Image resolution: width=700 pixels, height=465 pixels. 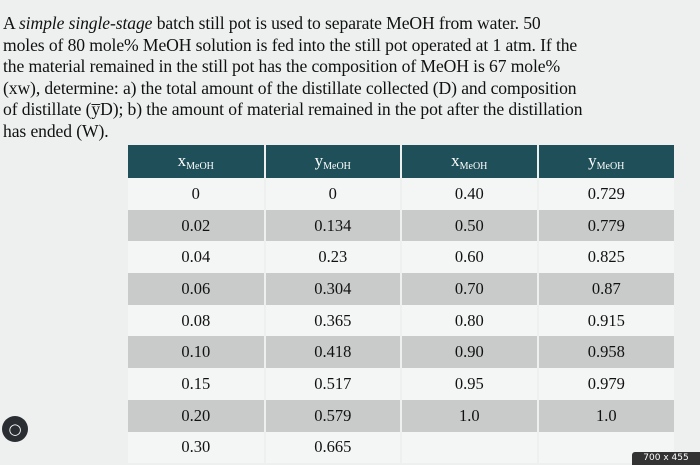 I want to click on table-row: 0.15 0.517 0.95 0.979, so click(x=401, y=384).